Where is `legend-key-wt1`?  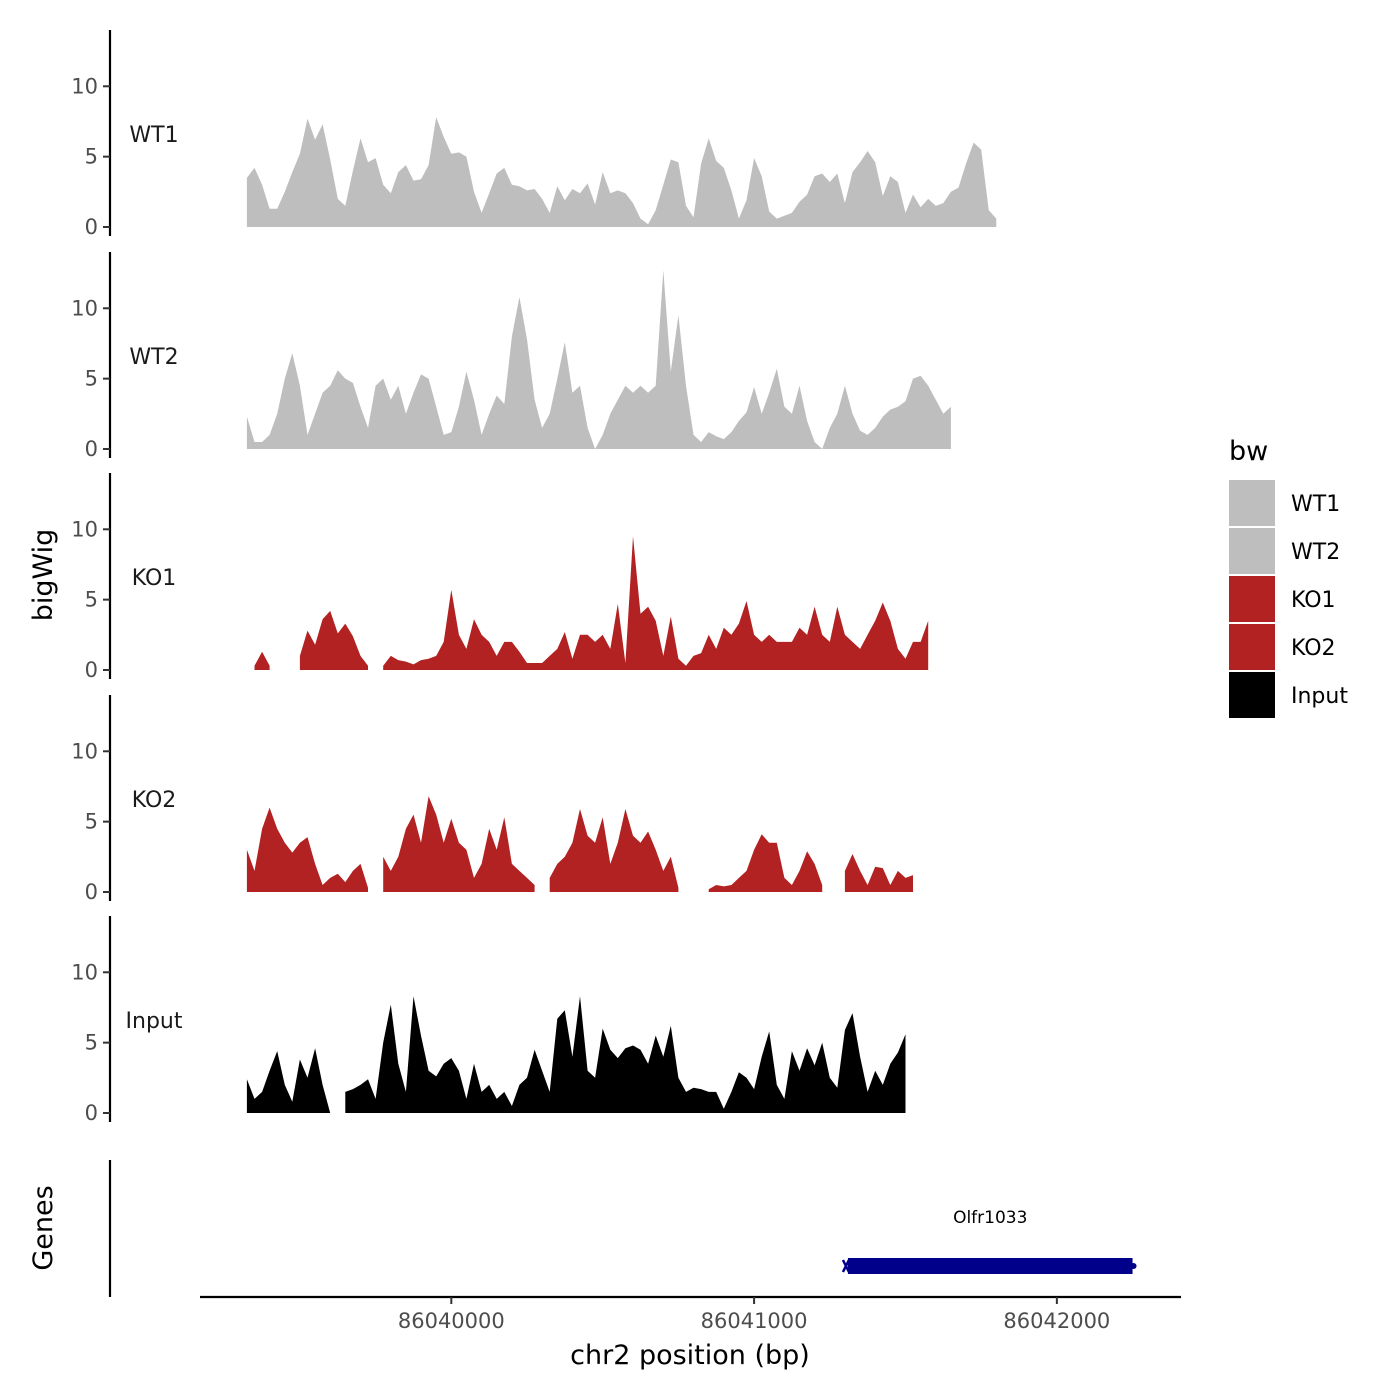
legend-key-wt1 is located at coordinates (1252, 503).